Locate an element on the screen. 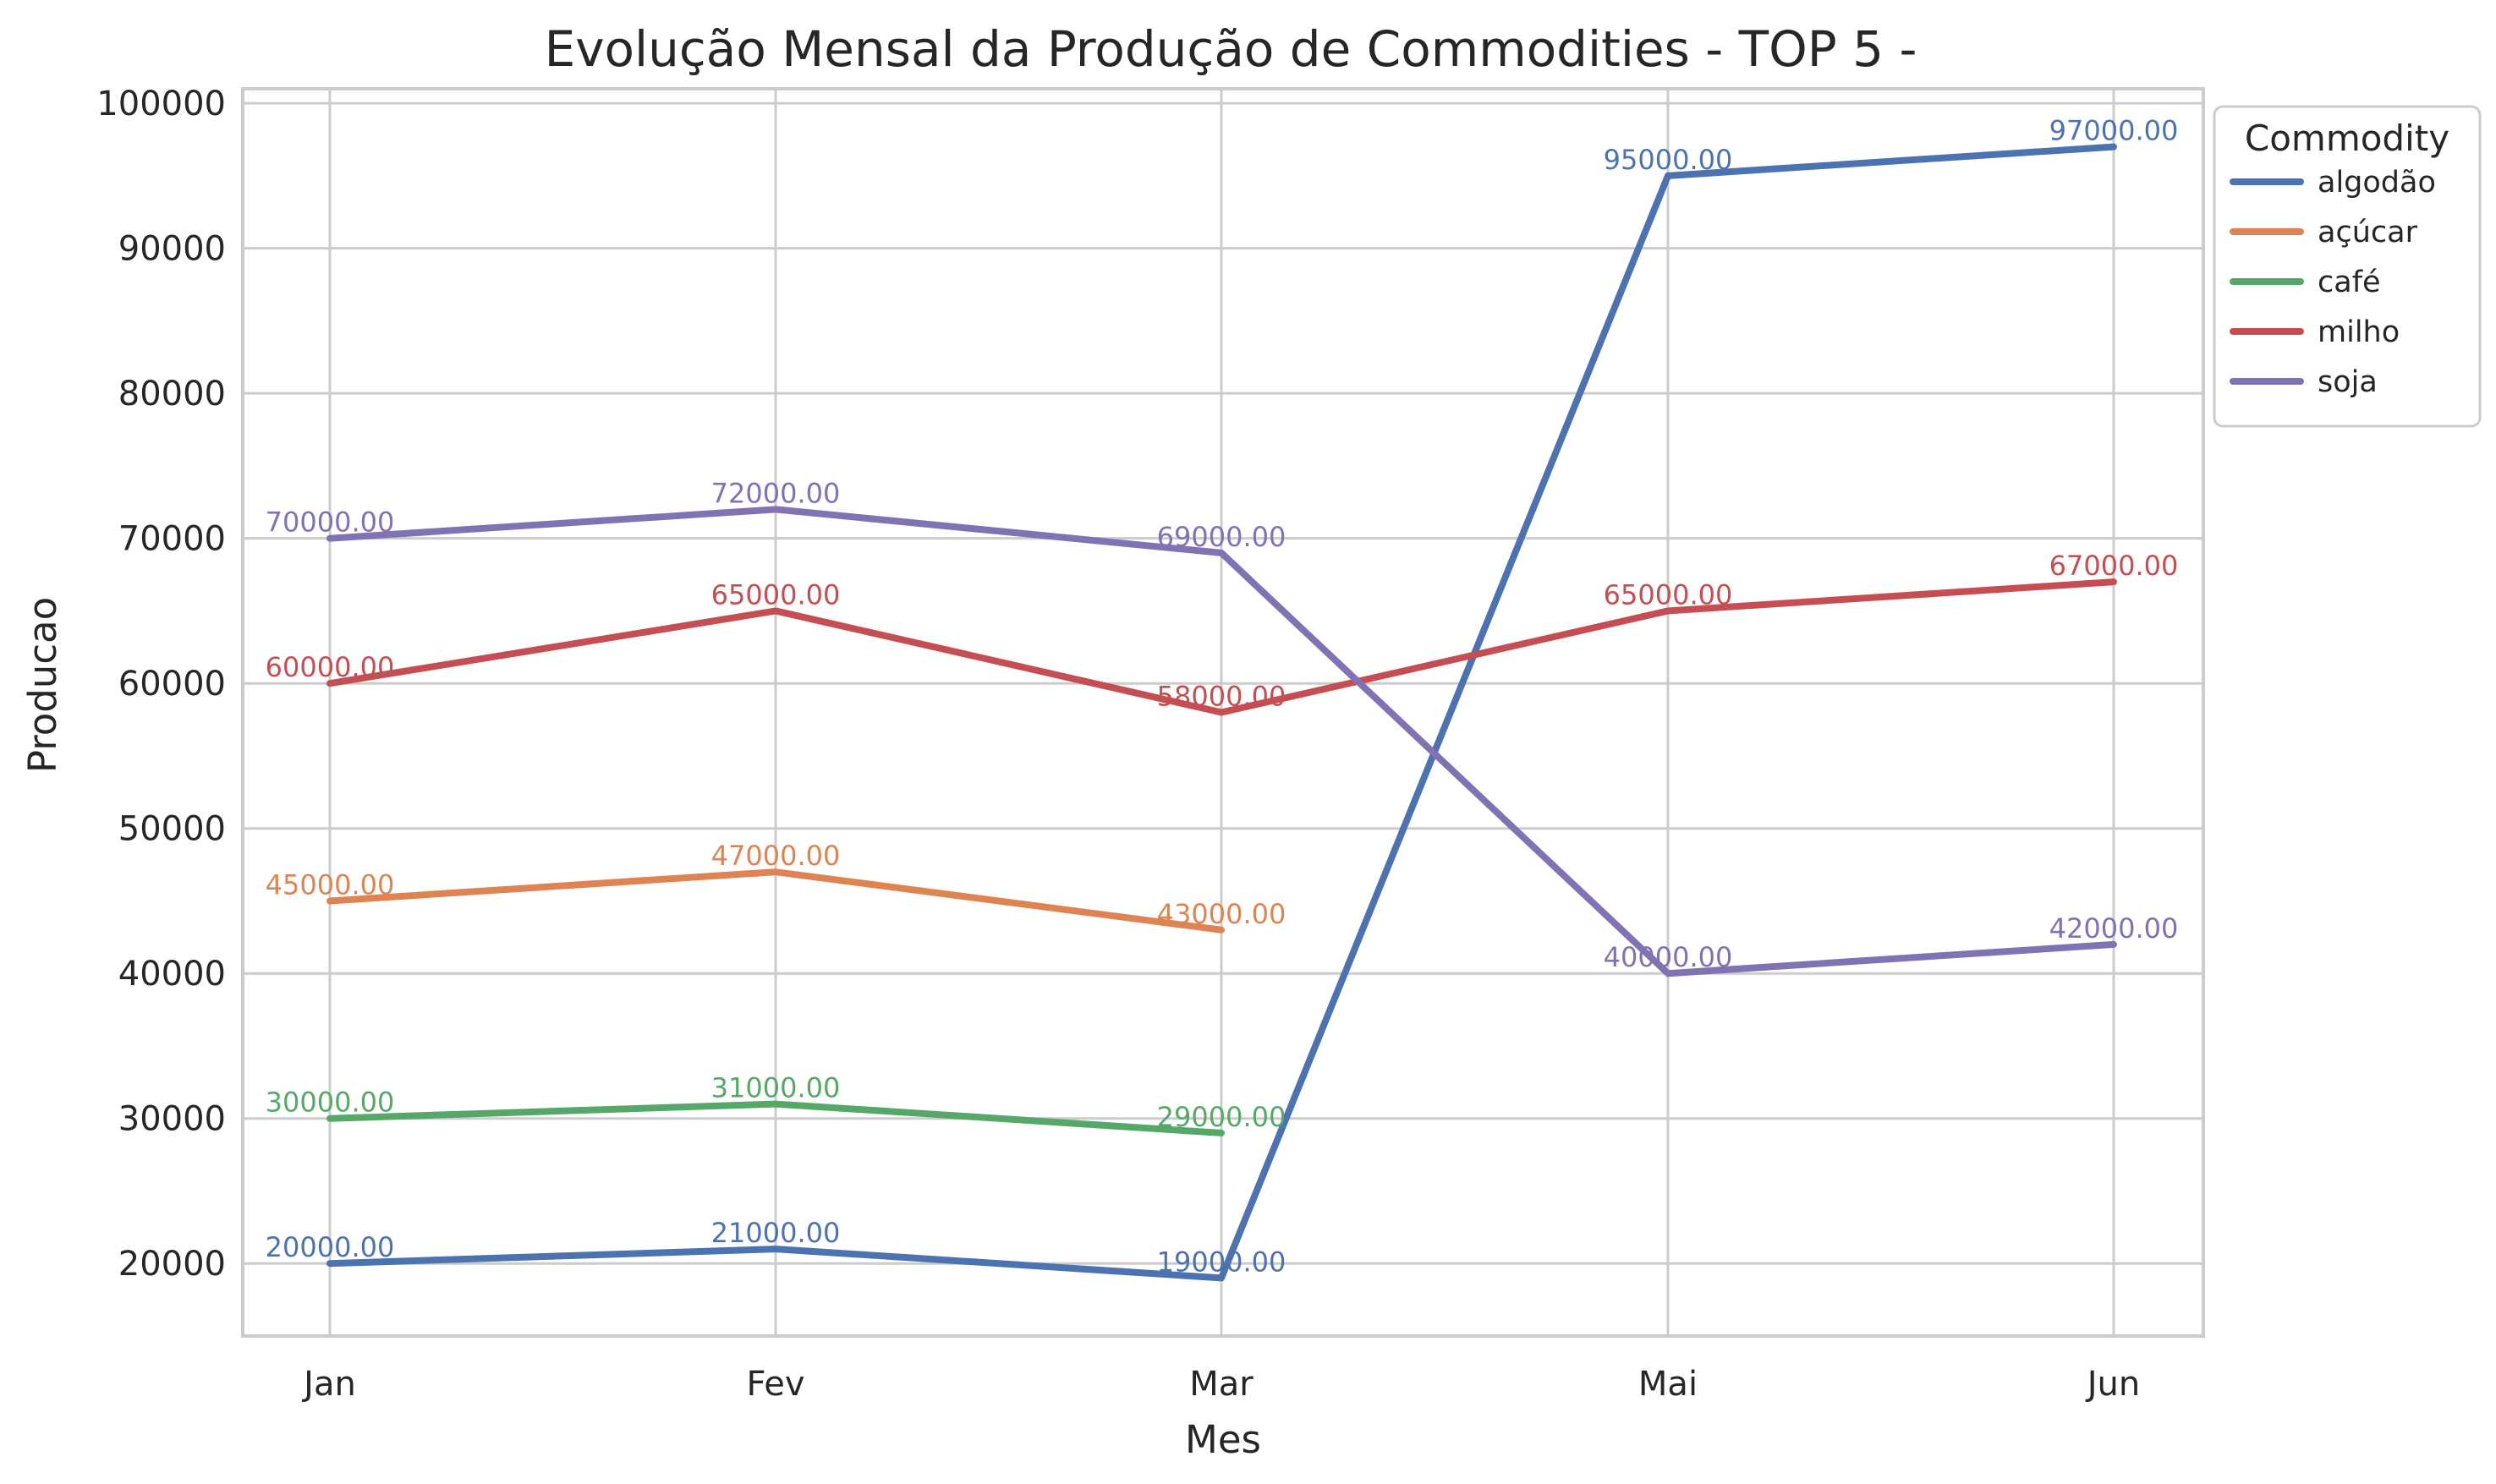  data-label: 40000.00 is located at coordinates (1669, 957).